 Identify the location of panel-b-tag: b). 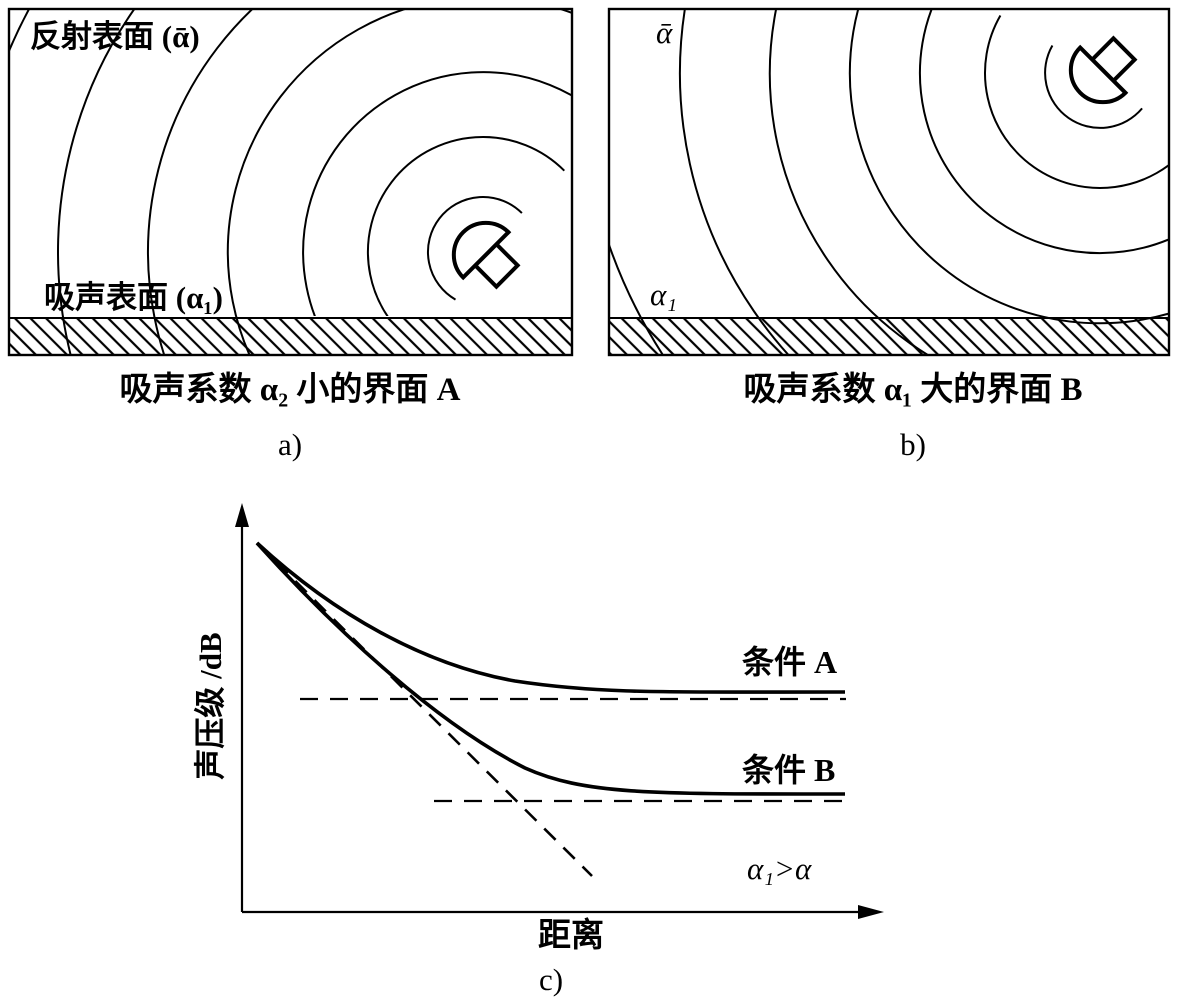
(913, 444).